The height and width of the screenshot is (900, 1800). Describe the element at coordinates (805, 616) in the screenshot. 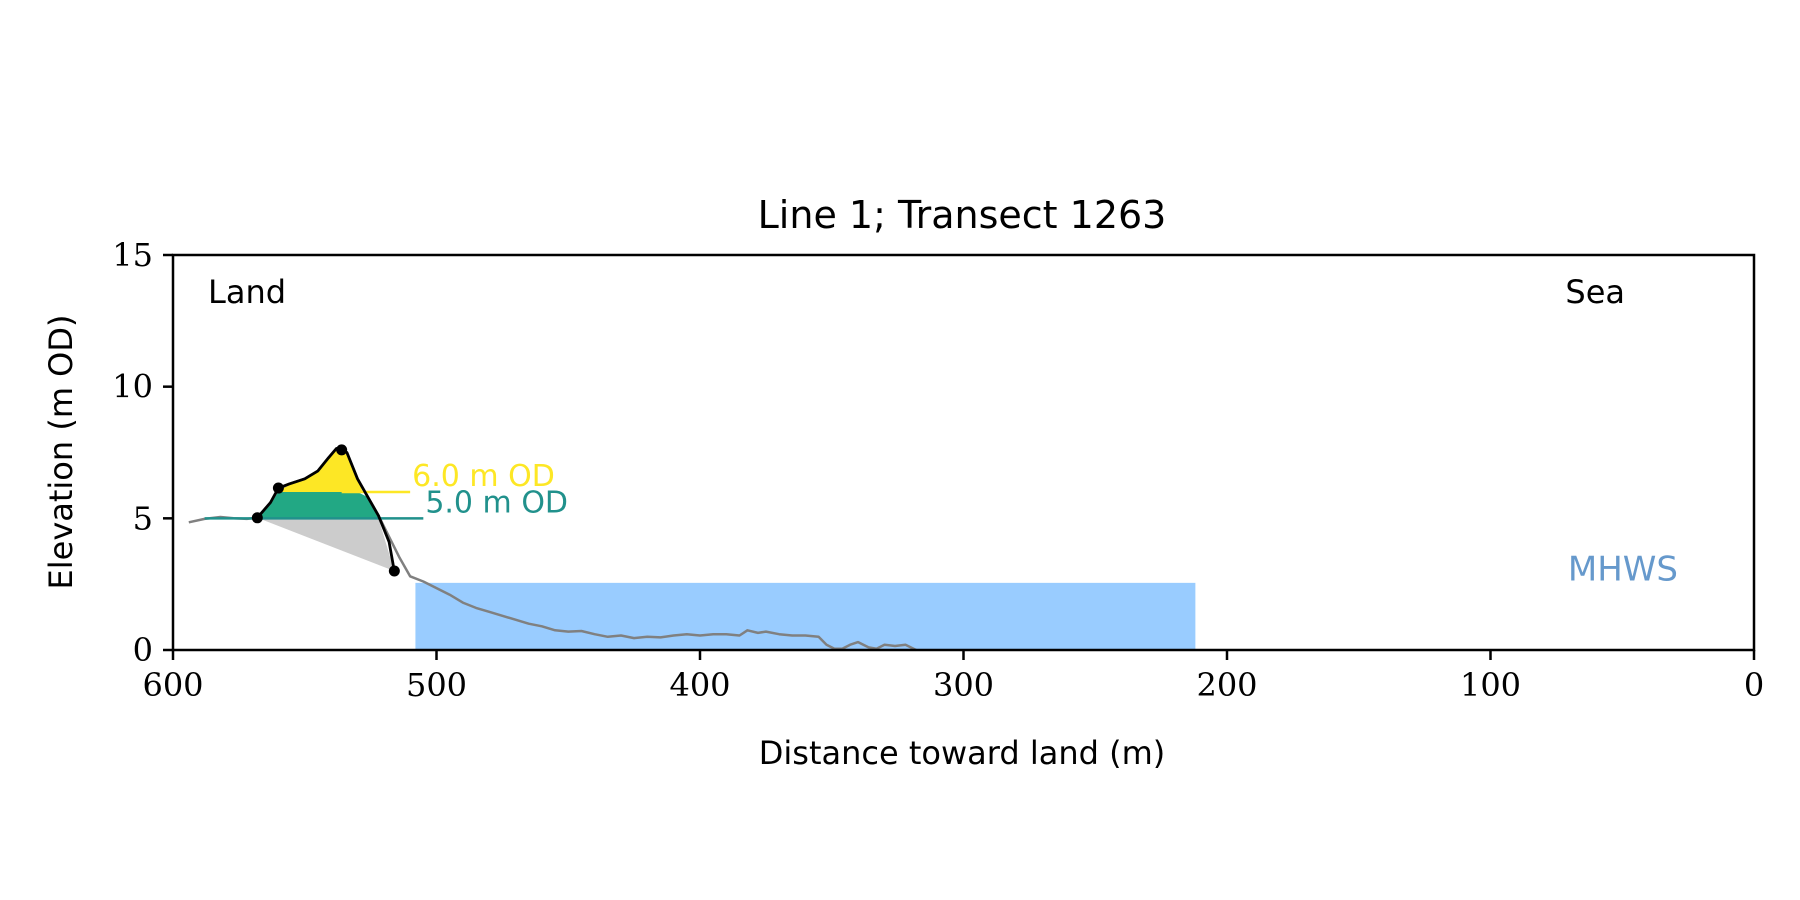

I see `mhws-water-fill` at that location.